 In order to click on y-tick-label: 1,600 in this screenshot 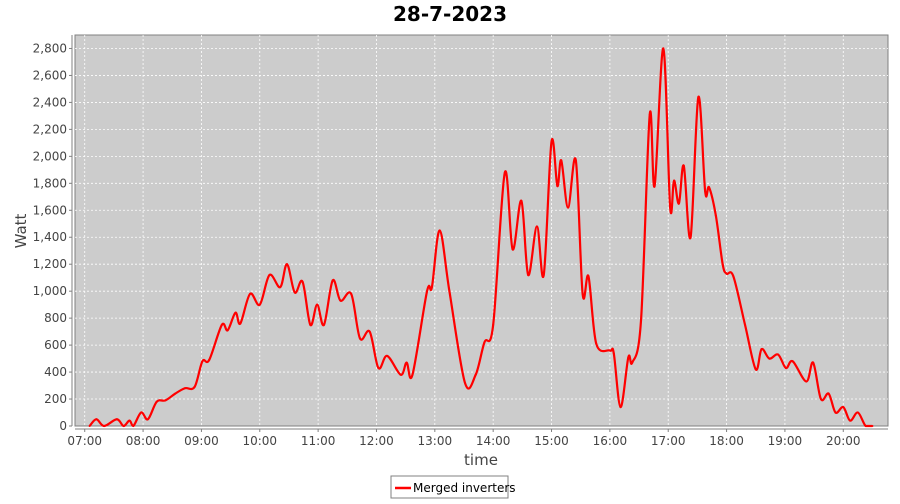, I will do `click(50, 210)`.